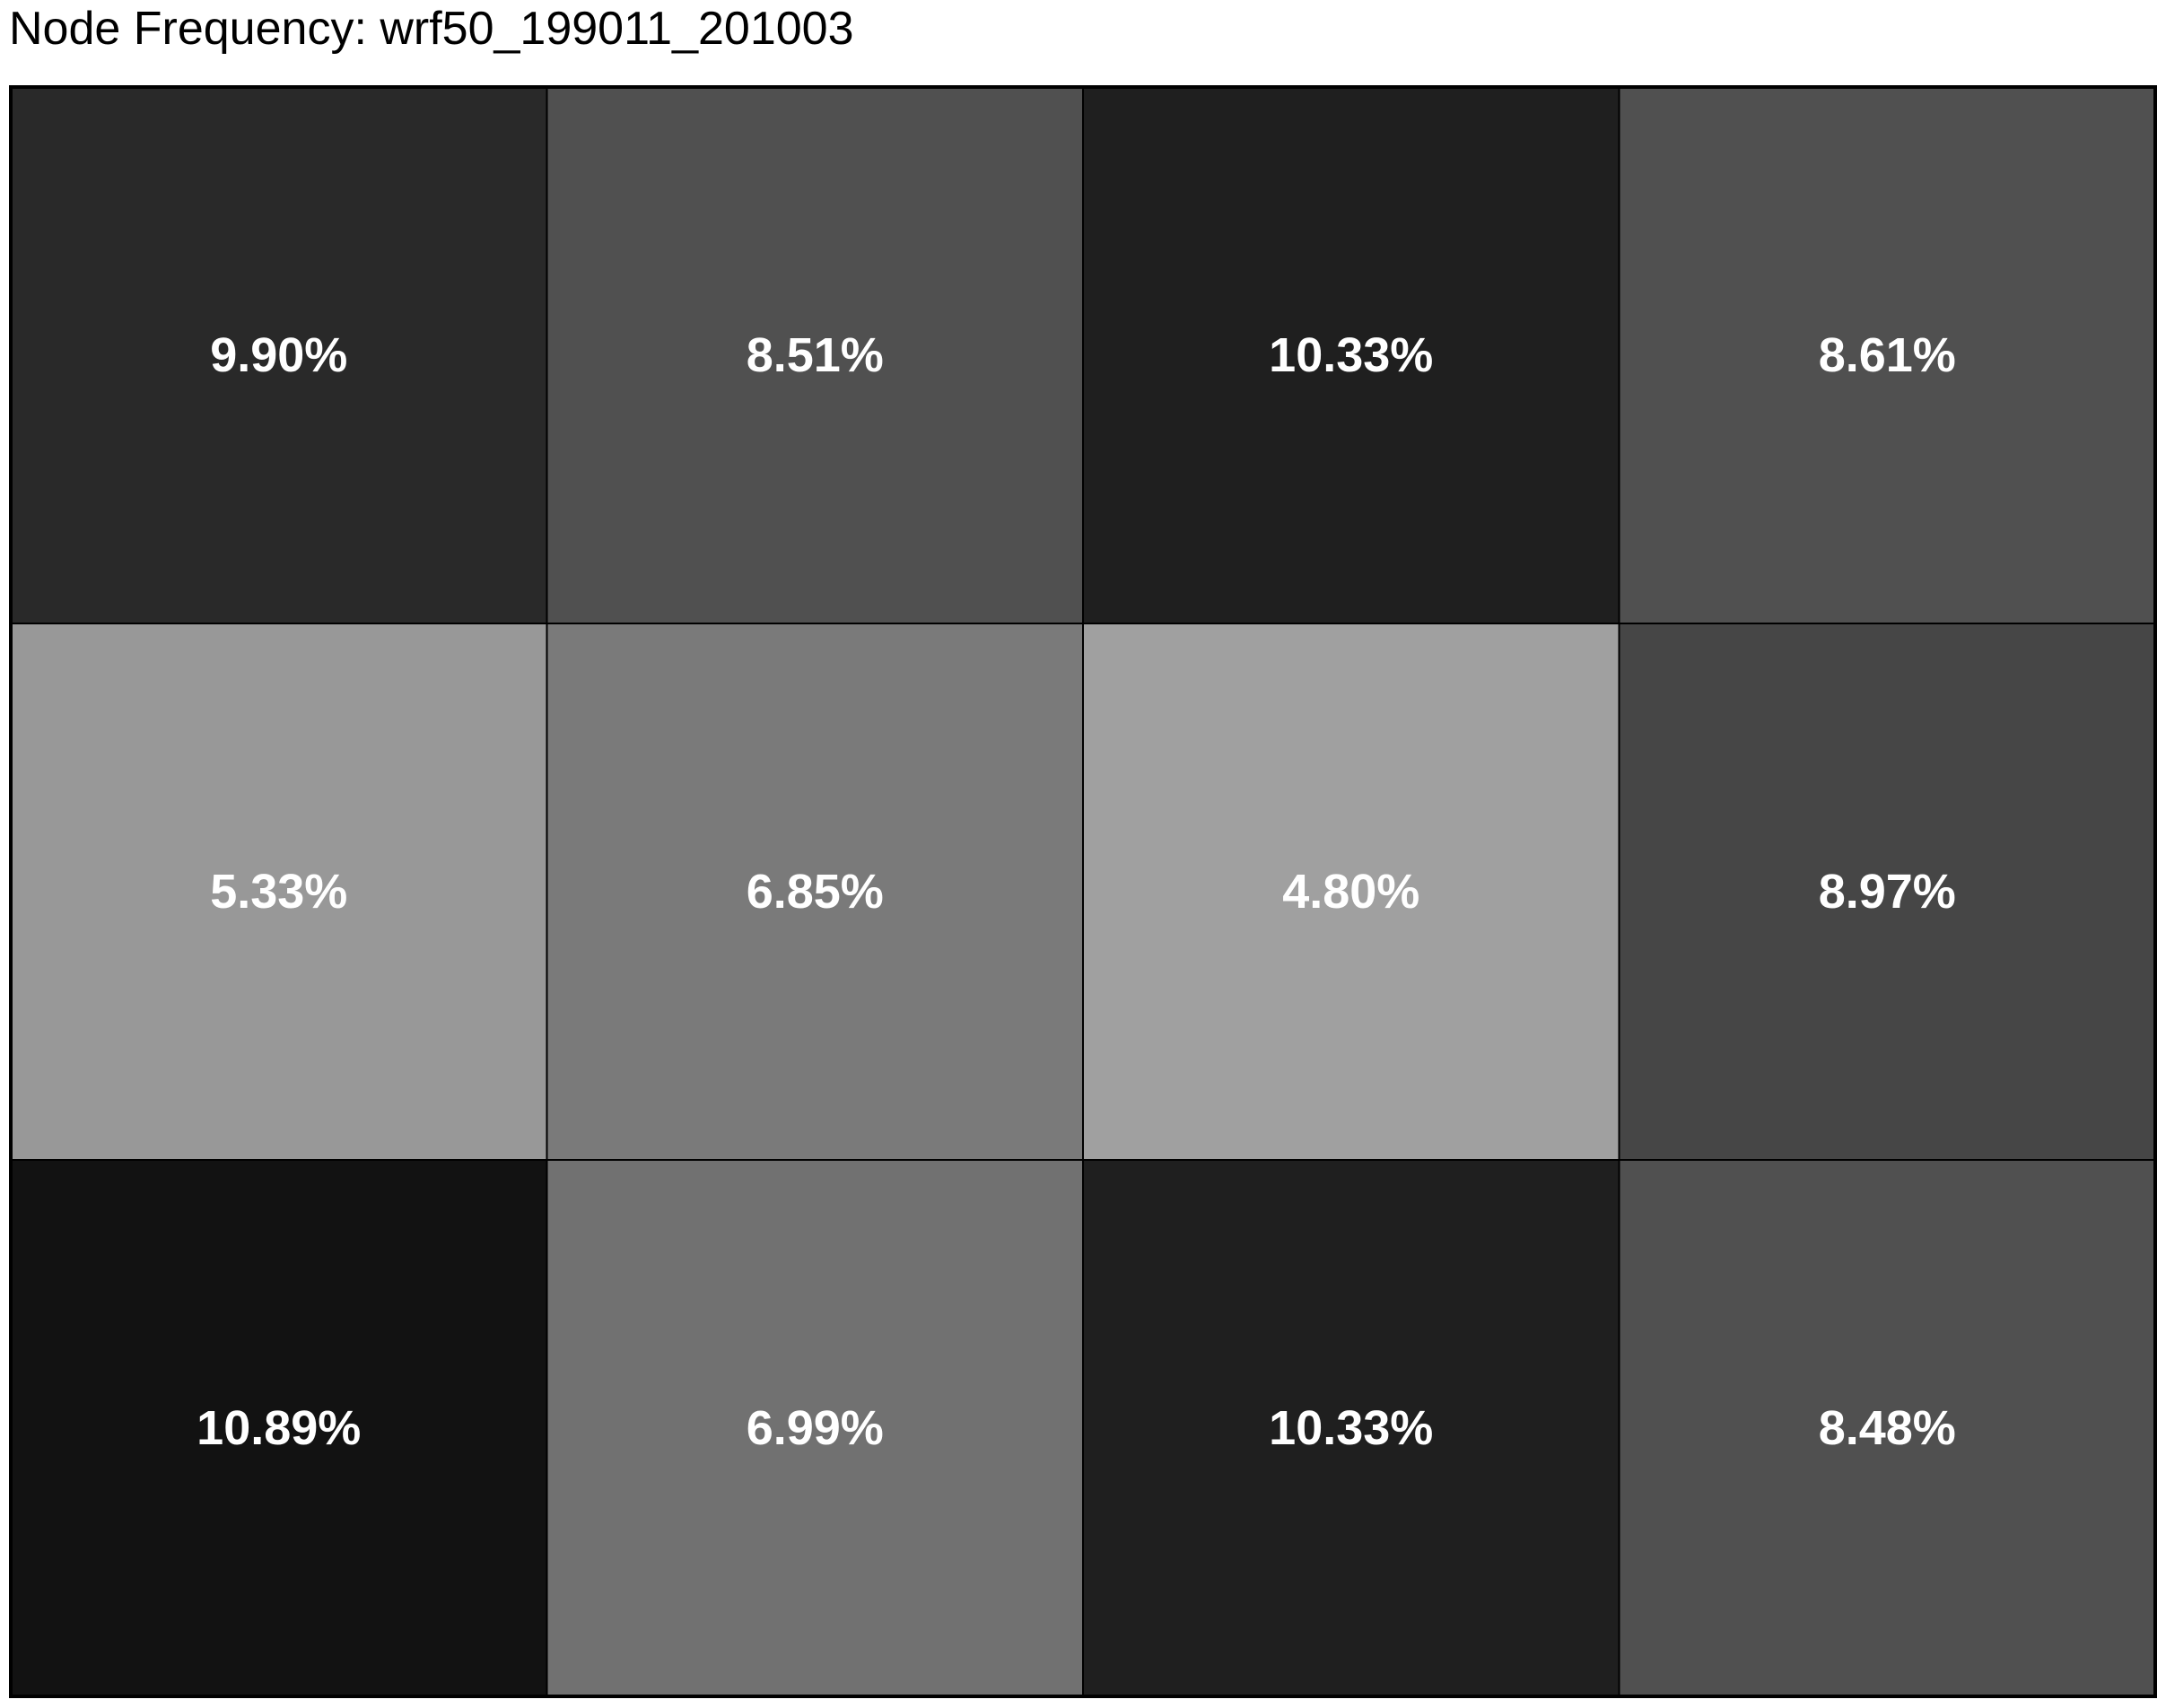  What do you see at coordinates (431, 29) in the screenshot?
I see `chart-title: Node Frequency: wrf50_199011_201003` at bounding box center [431, 29].